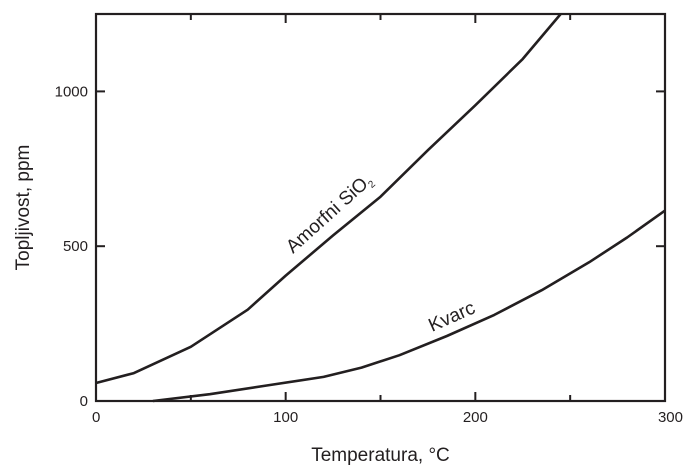  I want to click on x-tick-label: 100, so click(285, 417).